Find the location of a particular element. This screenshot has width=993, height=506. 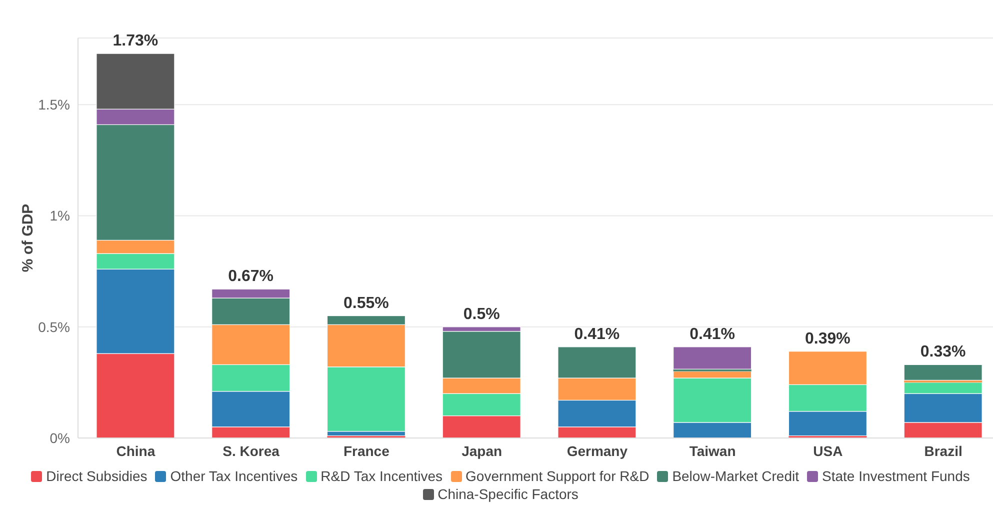

x-tick-label: Taiwan is located at coordinates (712, 450).